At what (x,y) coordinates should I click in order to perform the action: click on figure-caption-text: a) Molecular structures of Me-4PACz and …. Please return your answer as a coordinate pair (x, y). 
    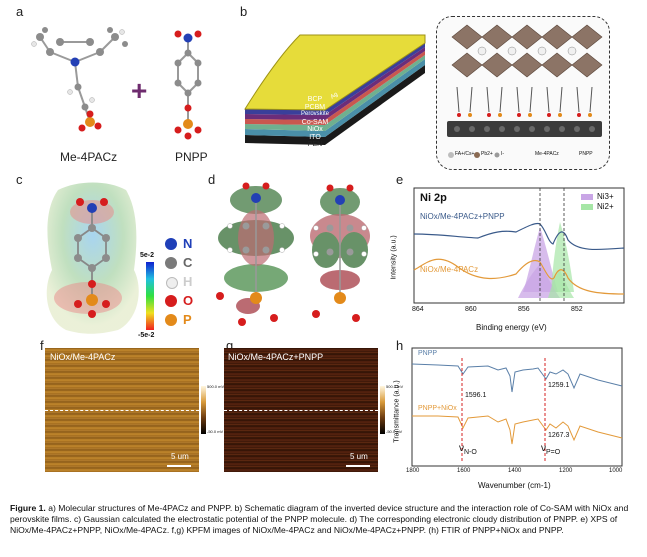
    Looking at the image, I should click on (319, 519).